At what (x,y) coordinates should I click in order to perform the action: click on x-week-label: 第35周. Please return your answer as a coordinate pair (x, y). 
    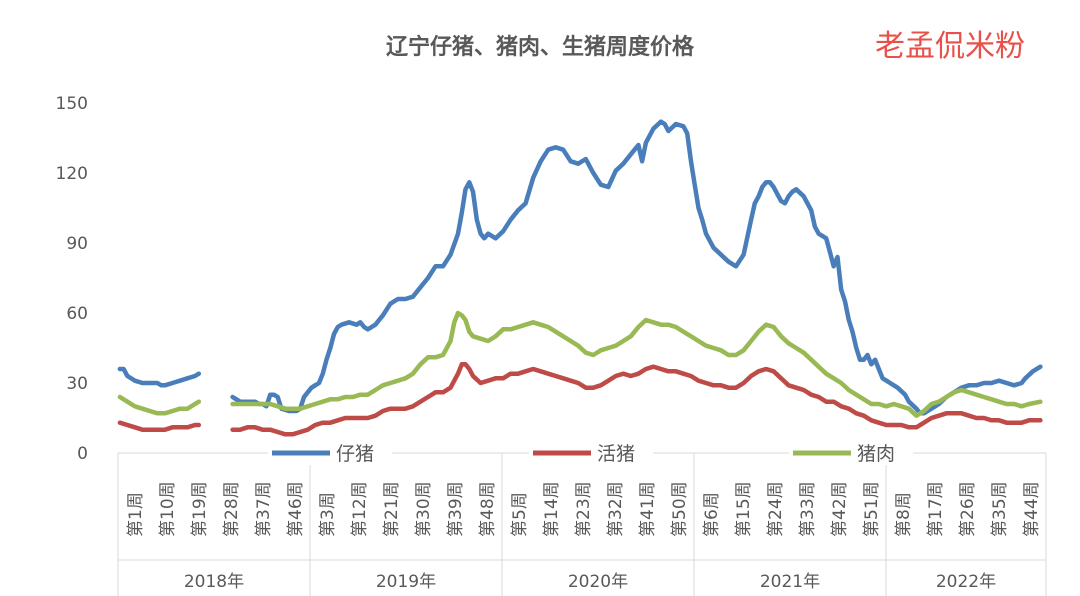
    Looking at the image, I should click on (1000, 509).